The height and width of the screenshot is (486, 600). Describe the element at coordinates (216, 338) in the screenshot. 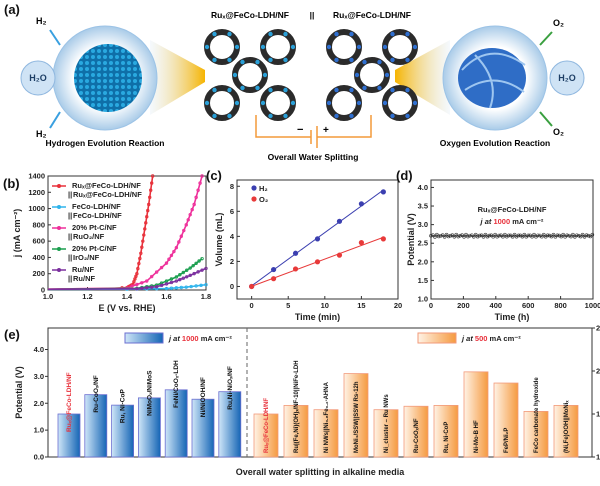

I see `legend-post: mA cm⁻²` at that location.